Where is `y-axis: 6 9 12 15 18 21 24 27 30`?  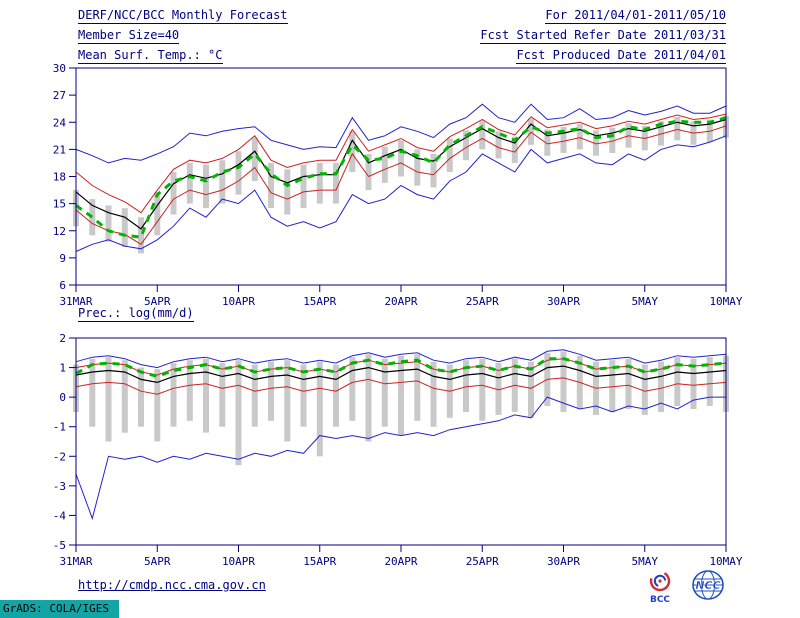 y-axis: 6 9 12 15 18 21 24 27 30 is located at coordinates (64, 177).